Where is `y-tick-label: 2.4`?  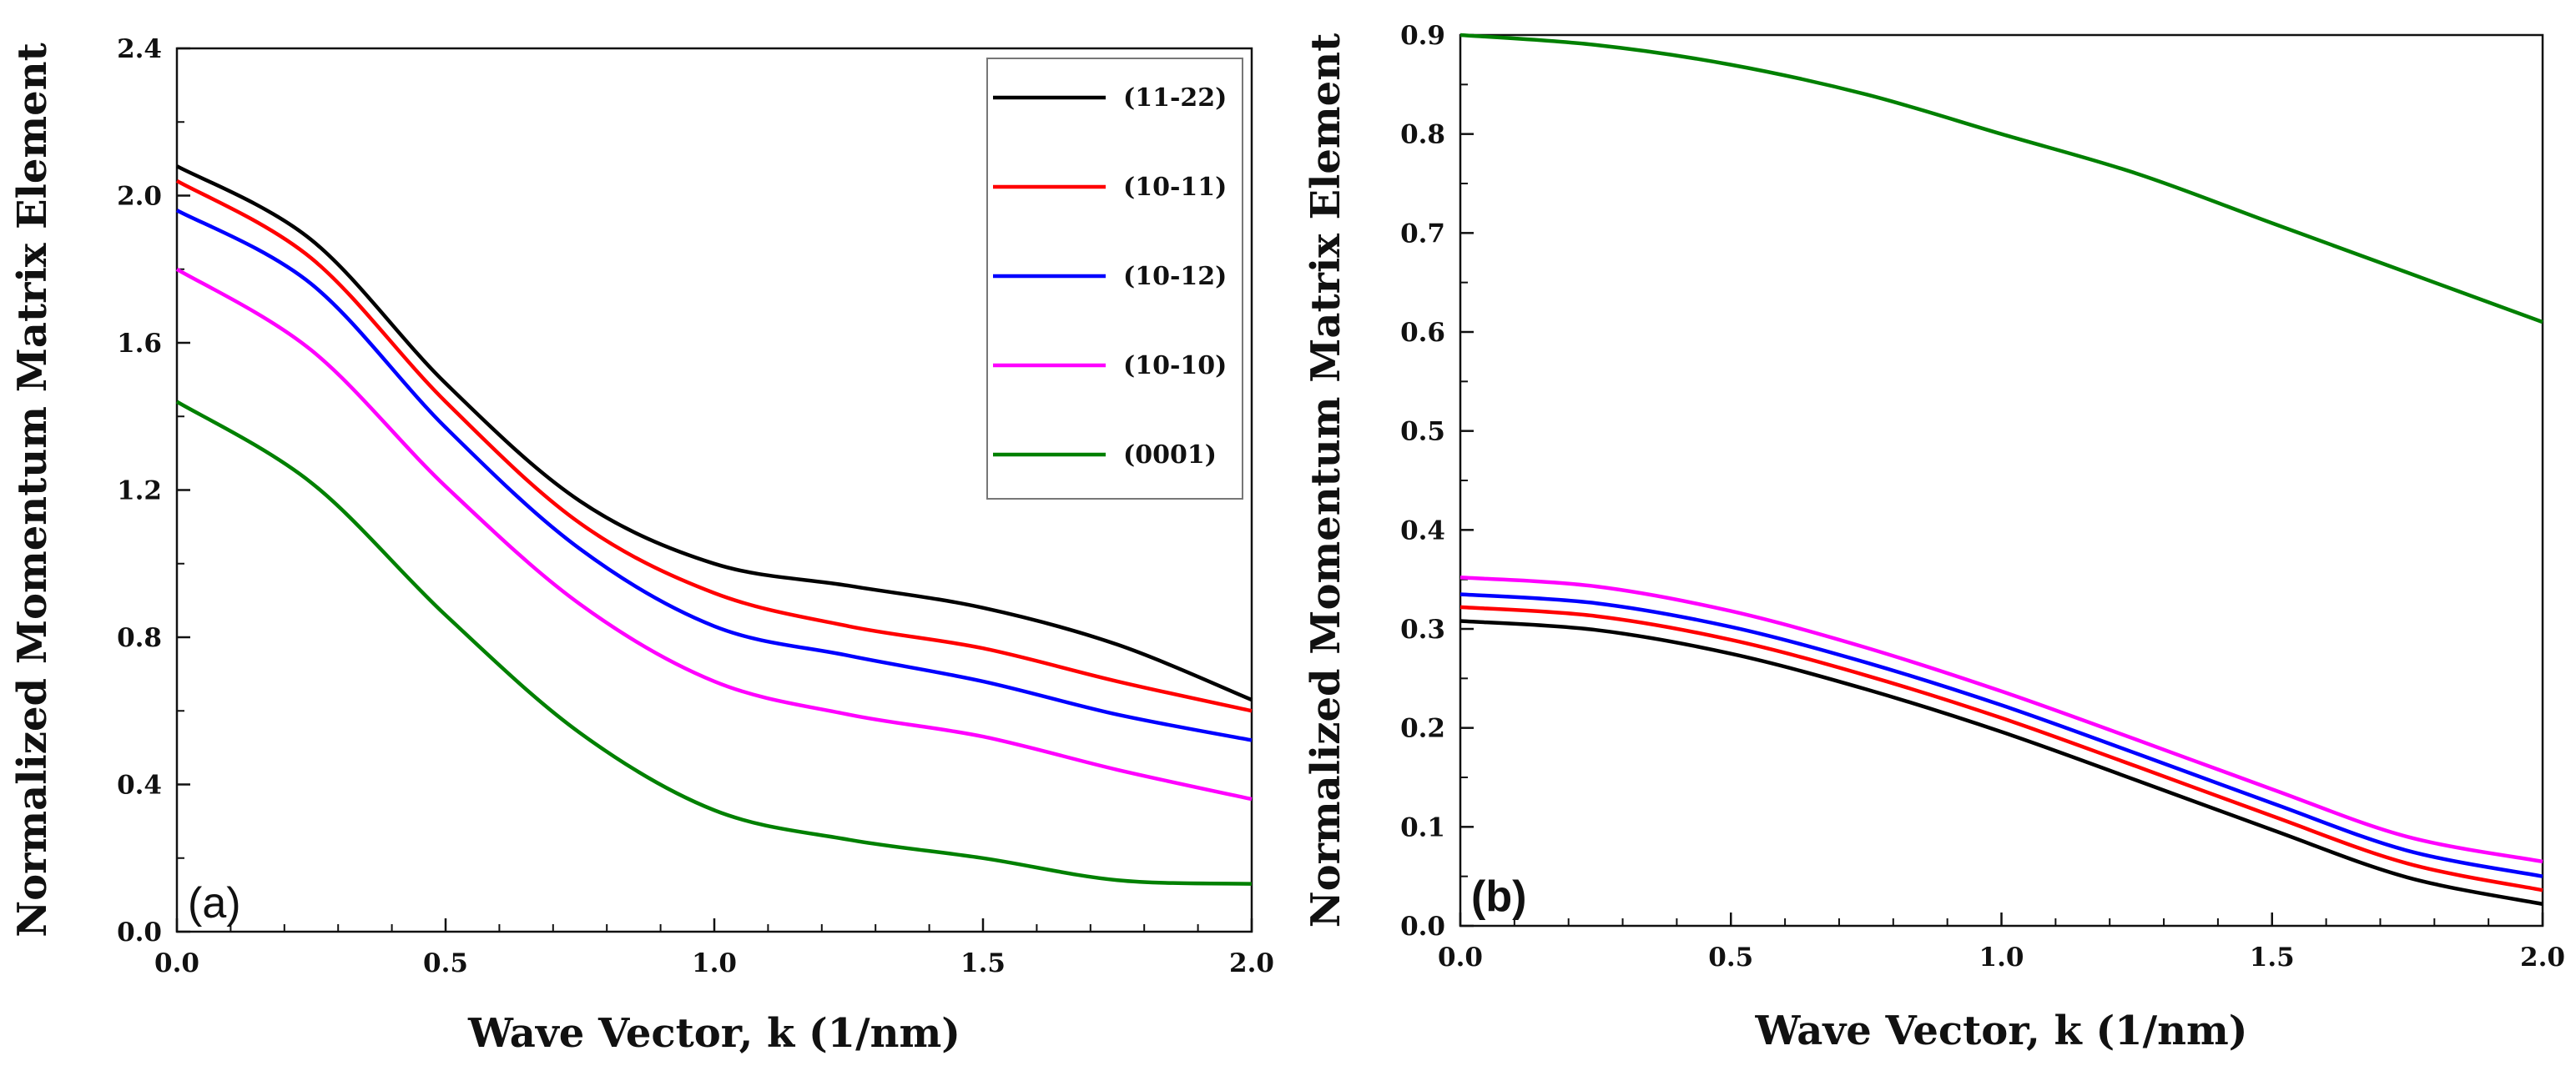
y-tick-label: 2.4 is located at coordinates (139, 49).